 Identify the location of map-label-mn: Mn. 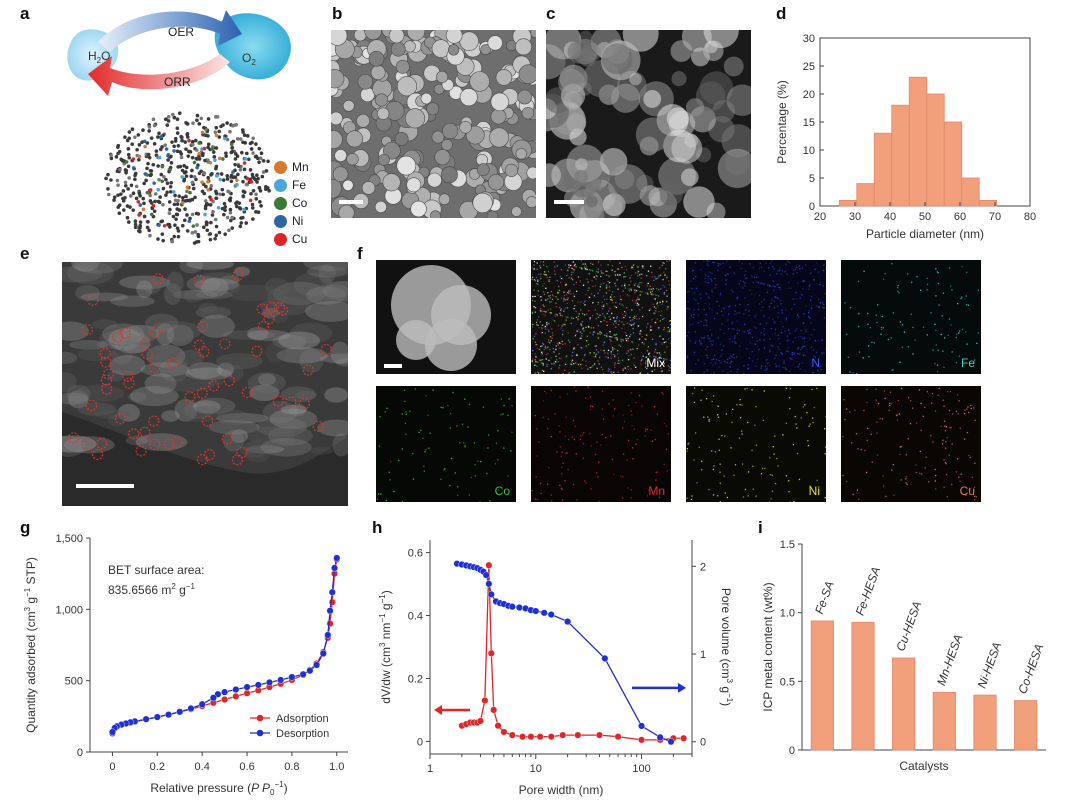
(656, 491).